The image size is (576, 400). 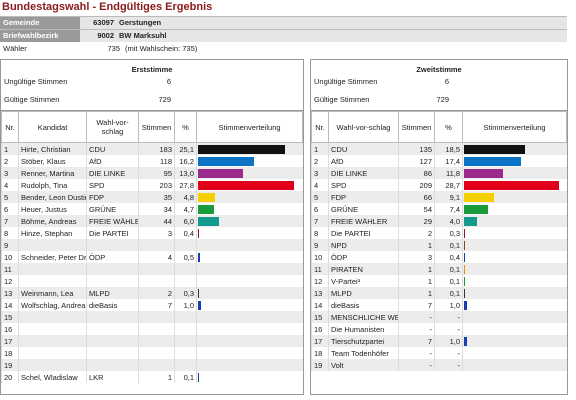 I want to click on cell-party: Die PARTEI, so click(x=112, y=233).